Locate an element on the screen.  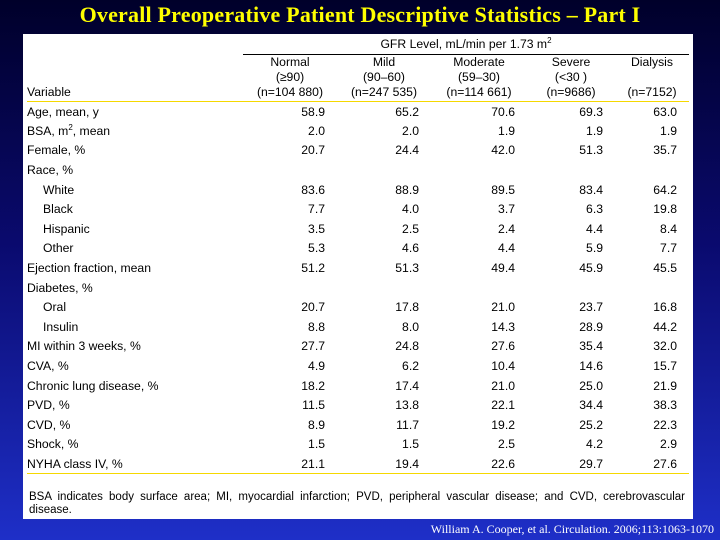
cell-value: 45.9 is located at coordinates (591, 268).